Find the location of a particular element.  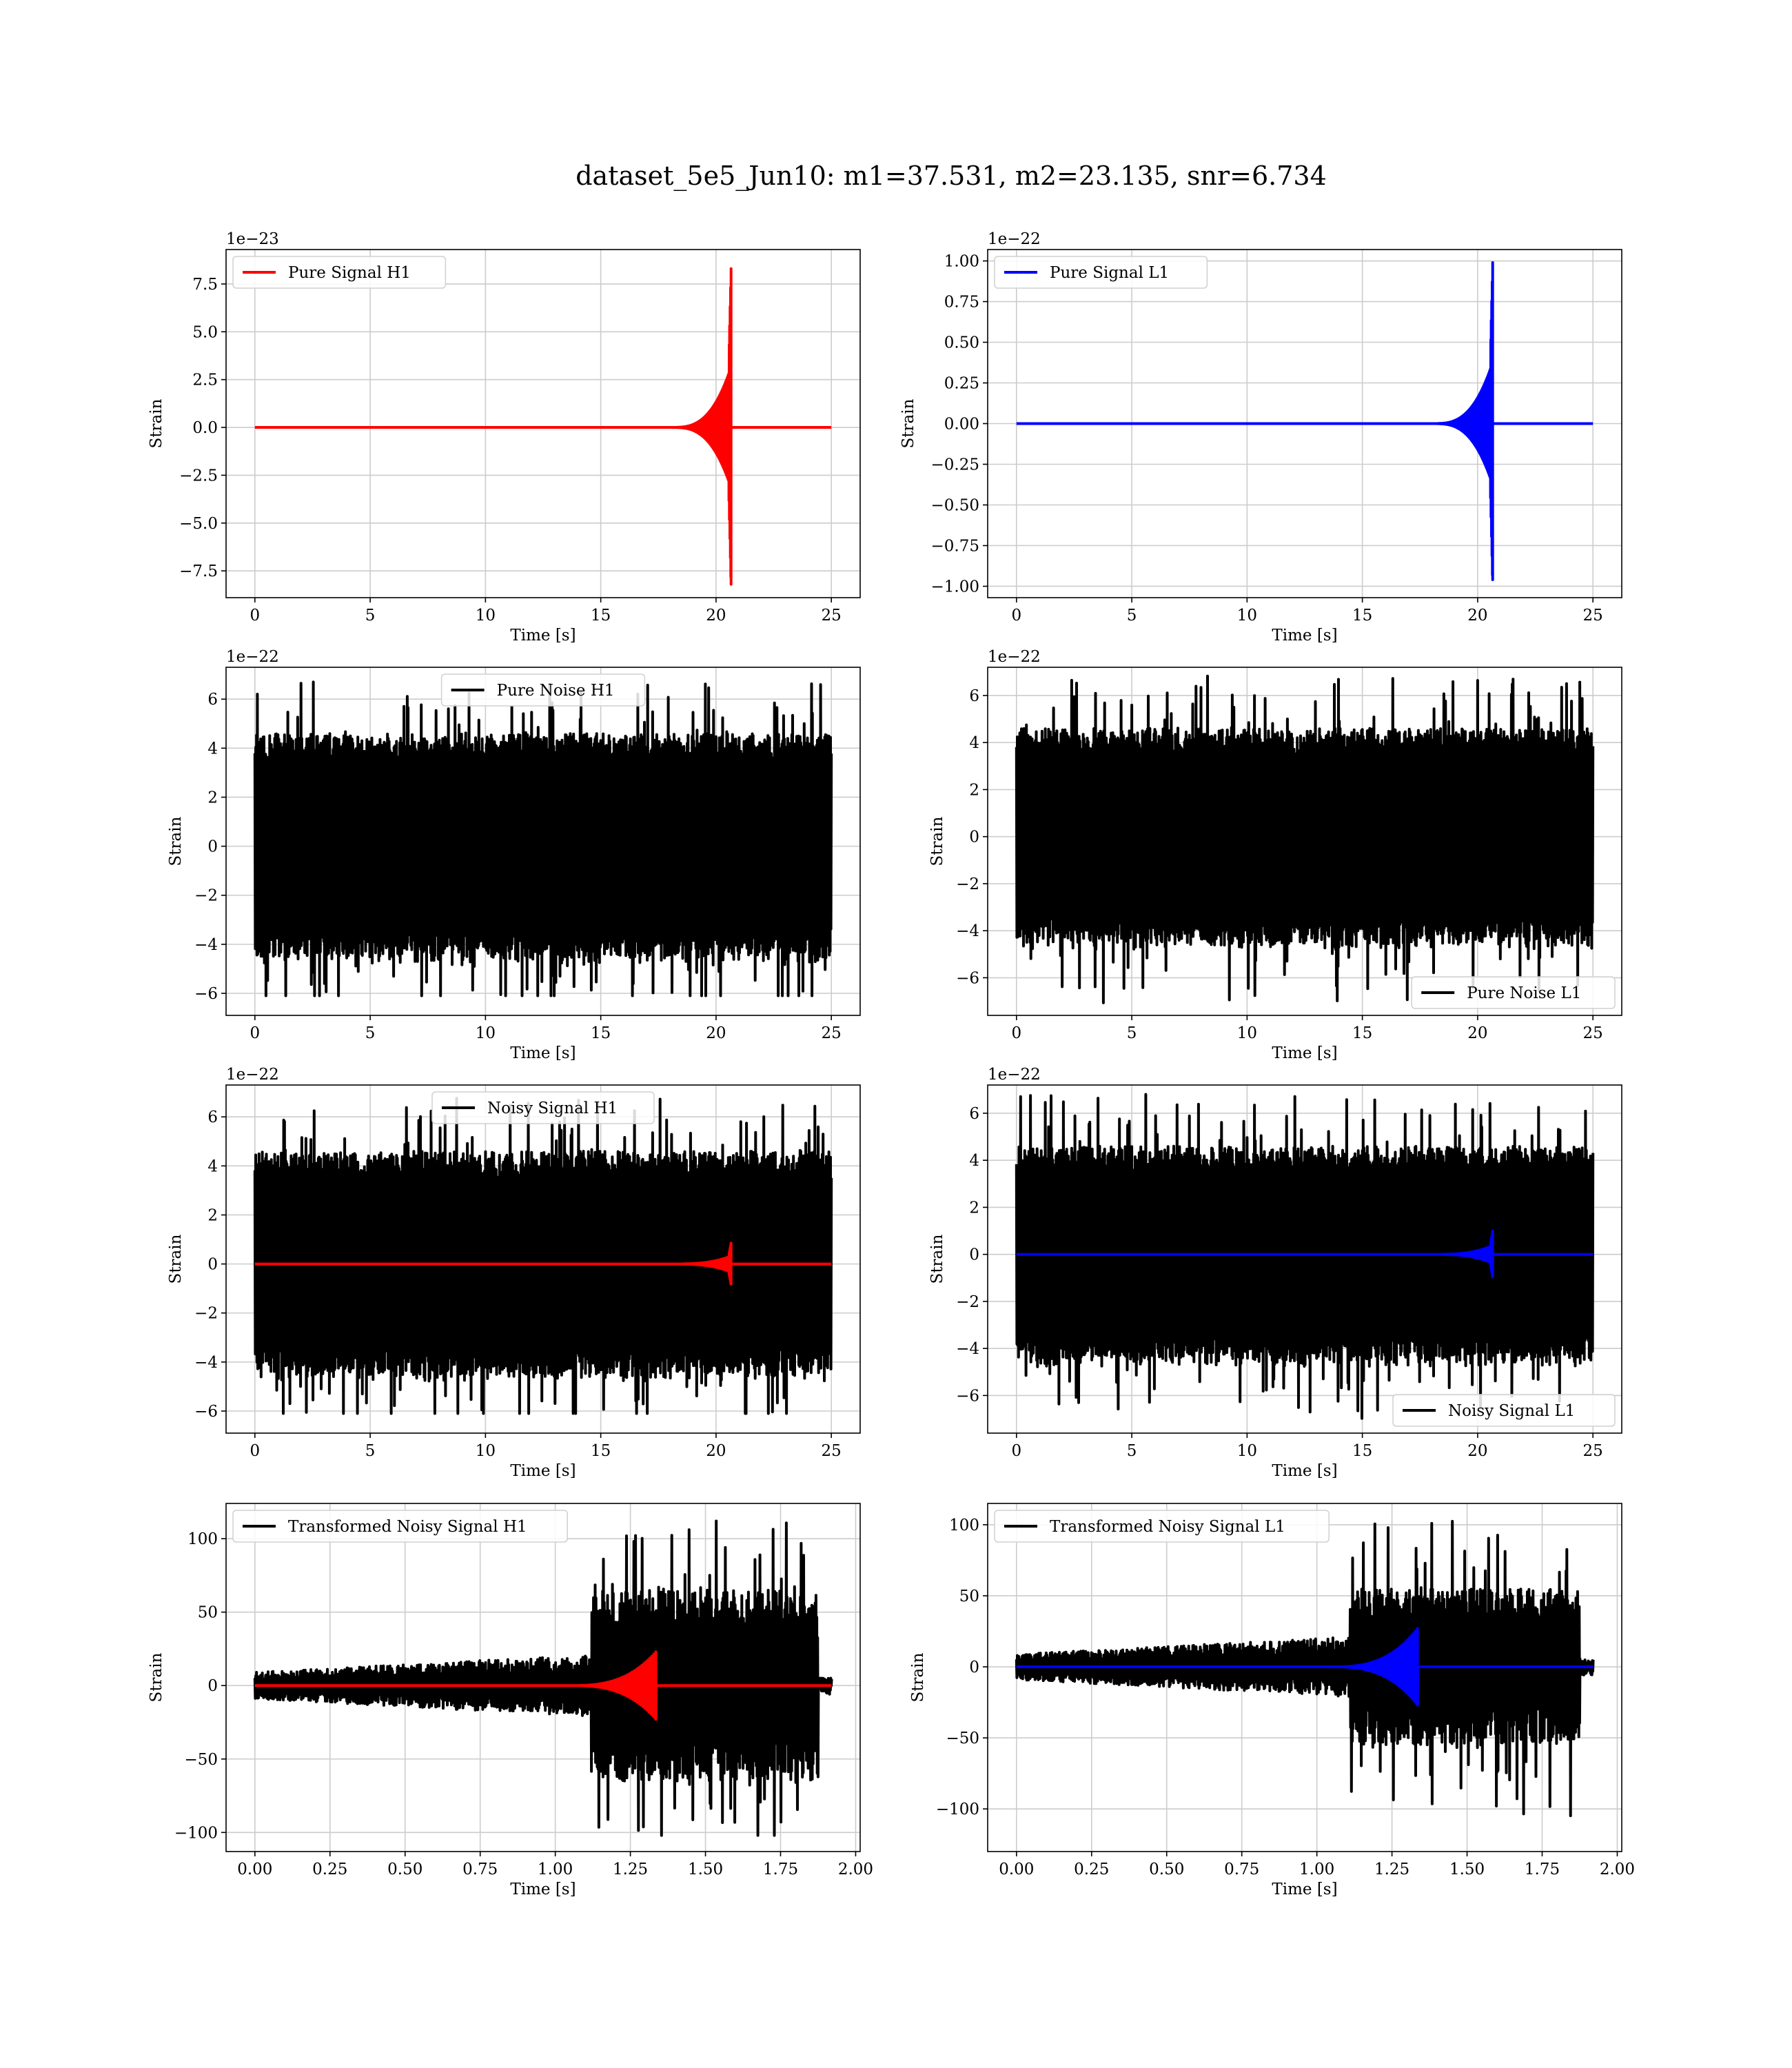

y-tick-label: −5.0 is located at coordinates (198, 524).